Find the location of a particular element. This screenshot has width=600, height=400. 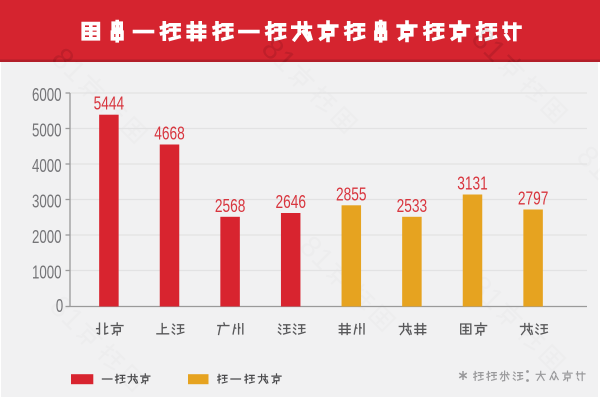

svg-text: 4000 is located at coordinates (47, 166).